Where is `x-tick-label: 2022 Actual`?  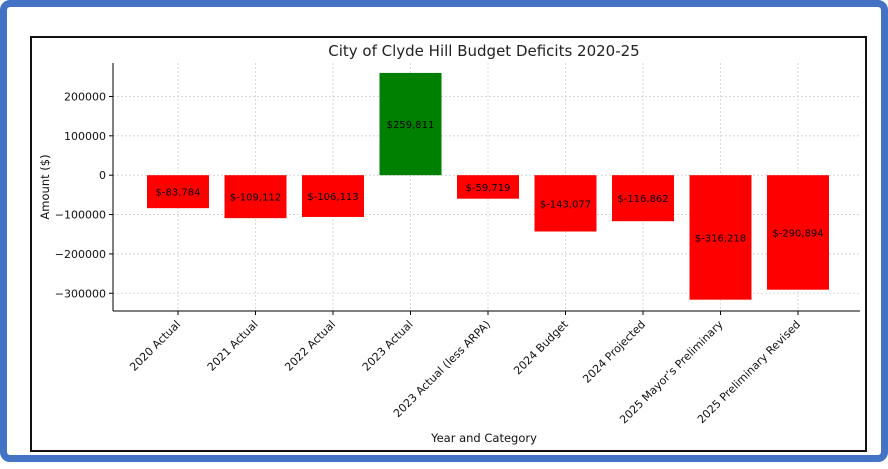
x-tick-label: 2022 Actual is located at coordinates (310, 346).